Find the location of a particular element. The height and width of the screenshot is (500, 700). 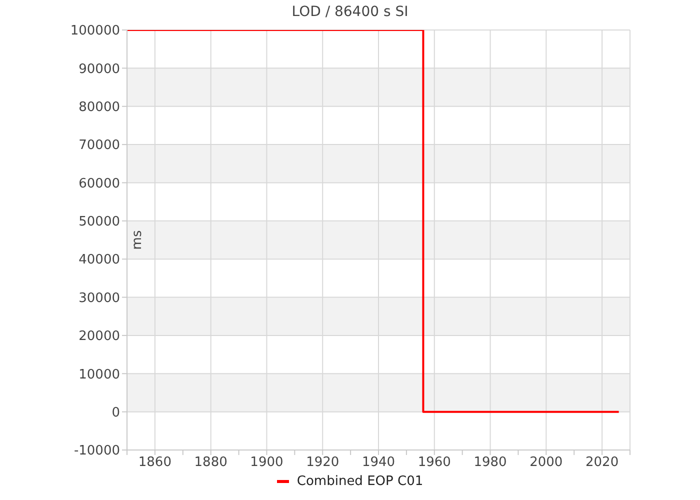

x-tick-label: 1880 is located at coordinates (211, 462).